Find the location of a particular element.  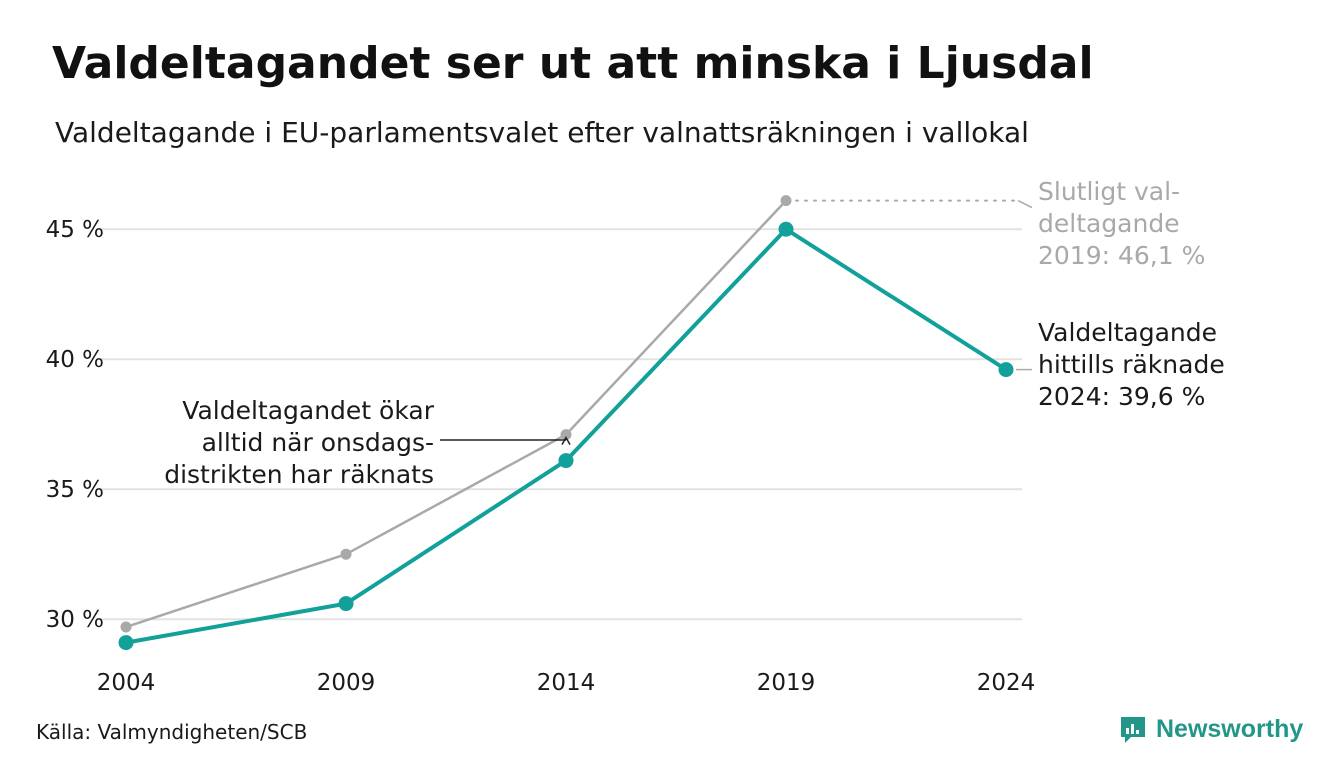

annotation-final-line: 2019: 46,1 % is located at coordinates (1121, 255).